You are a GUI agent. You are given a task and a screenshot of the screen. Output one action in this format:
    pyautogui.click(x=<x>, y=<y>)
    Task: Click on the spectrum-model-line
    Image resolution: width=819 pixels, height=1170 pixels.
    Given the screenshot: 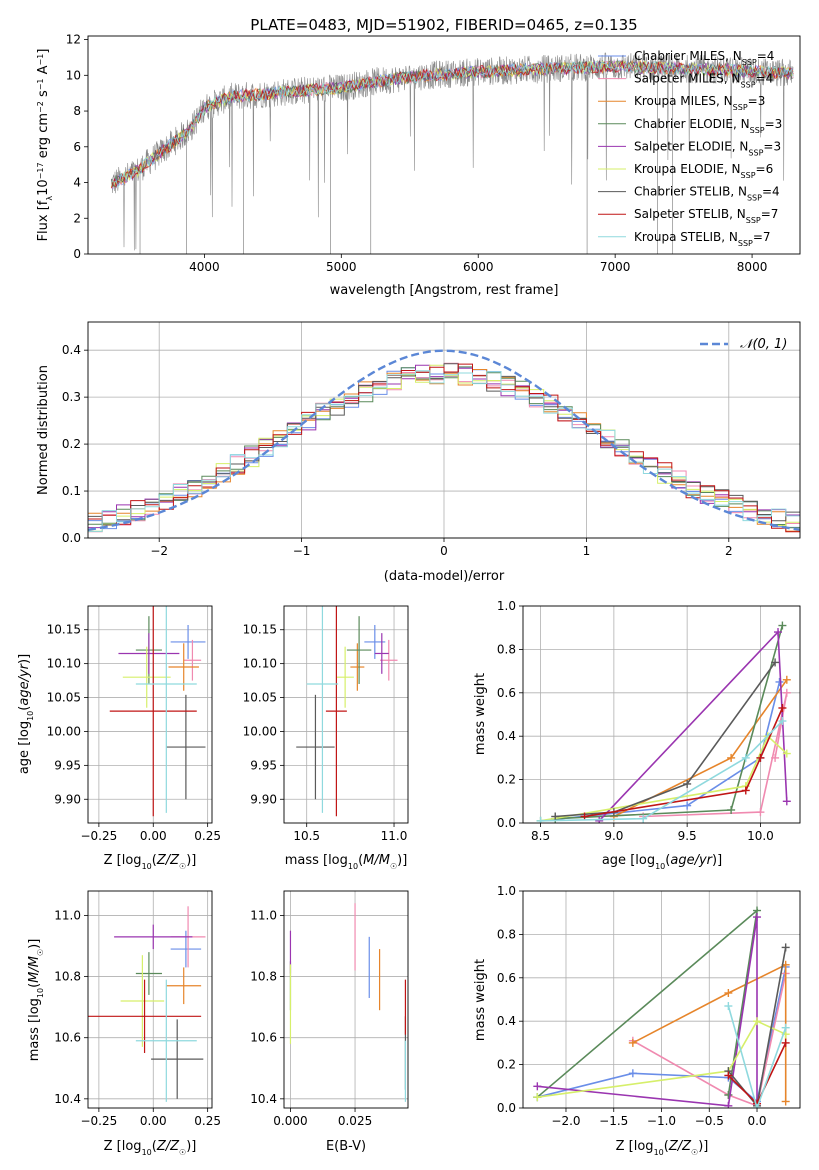 What is the action you would take?
    pyautogui.click(x=452, y=124)
    